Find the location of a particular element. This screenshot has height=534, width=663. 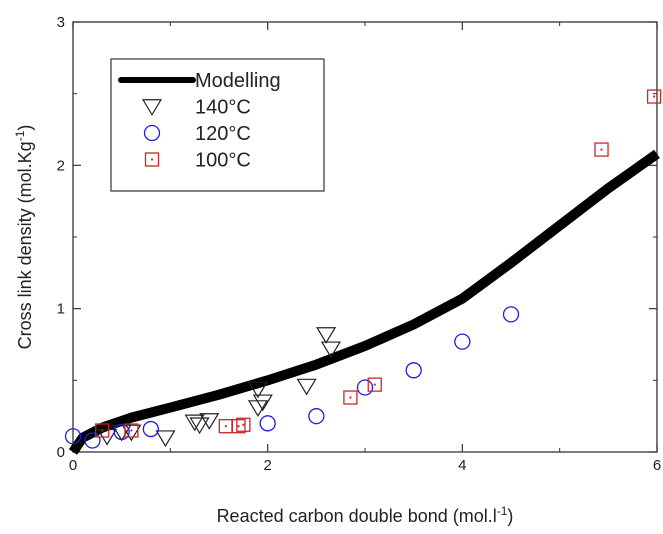

legend-marker-circle is located at coordinates (152, 133).